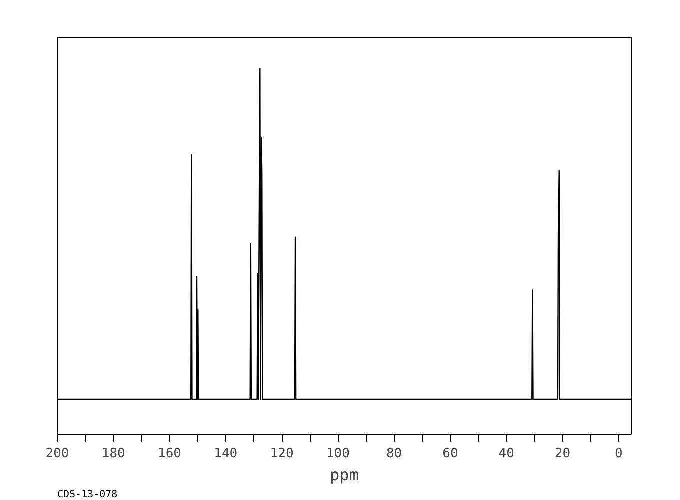 The width and height of the screenshot is (680, 500). I want to click on x-tick-label: 20, so click(562, 454).